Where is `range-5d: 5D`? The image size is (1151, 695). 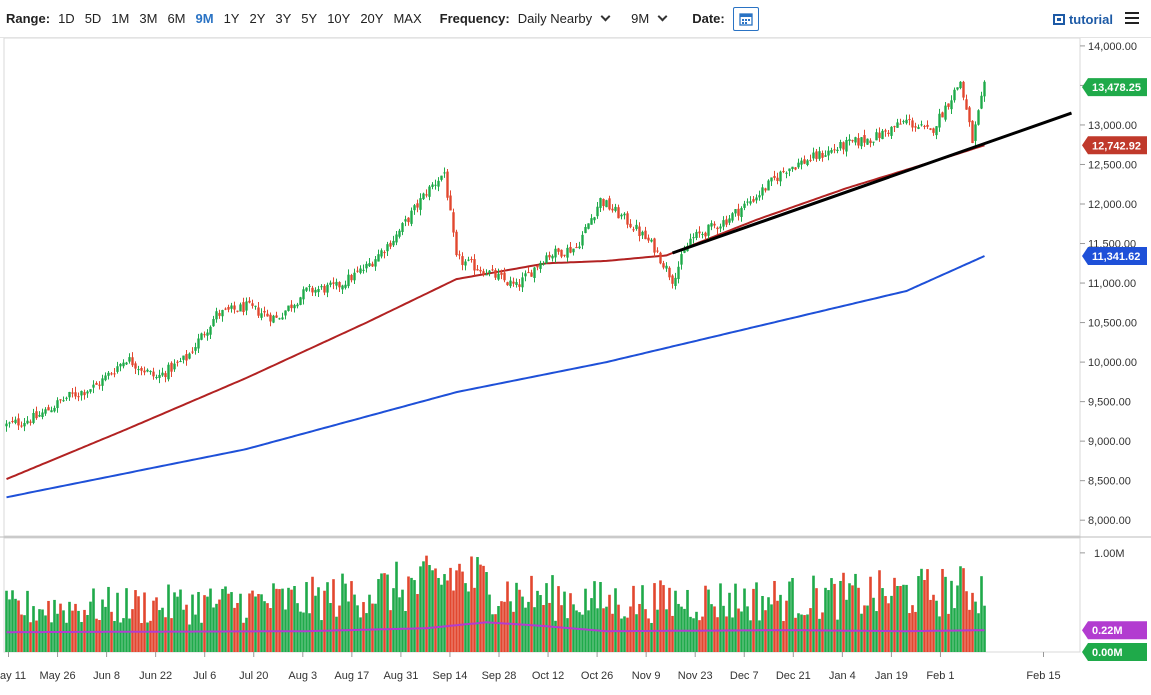 range-5d: 5D is located at coordinates (93, 18).